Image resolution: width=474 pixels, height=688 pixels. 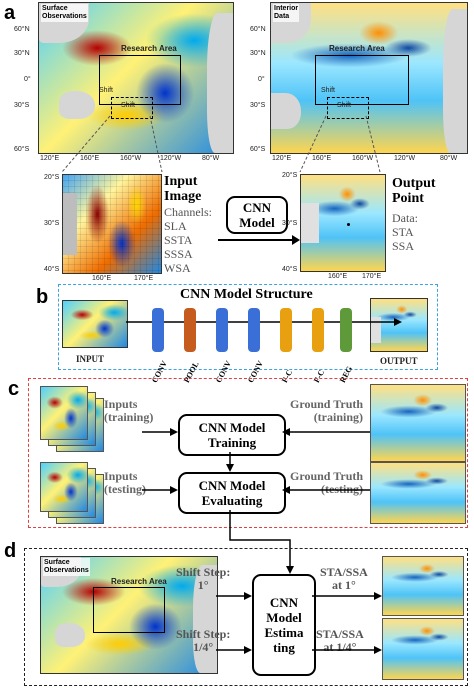 What do you see at coordinates (90, 359) in the screenshot?
I see `structure-input-label: INPUT` at bounding box center [90, 359].